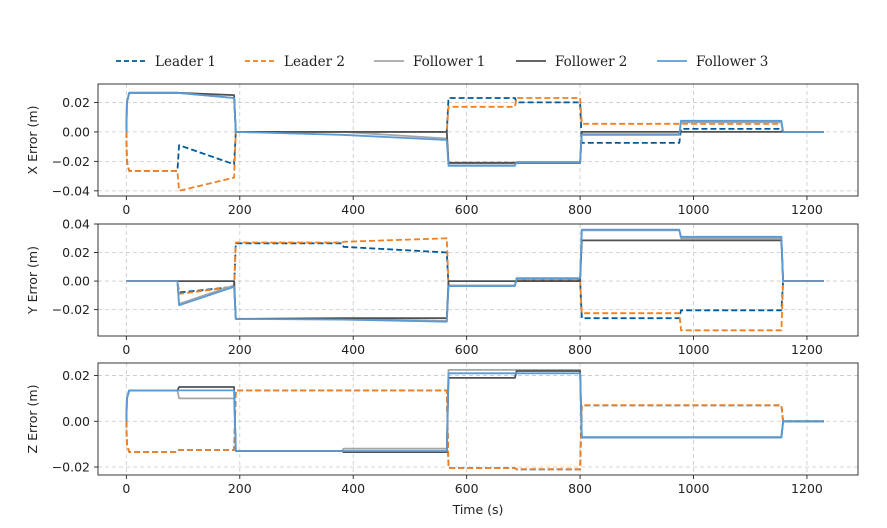  What do you see at coordinates (76, 131) in the screenshot?
I see `y-tick-label-x-2: 0.00` at bounding box center [76, 131].